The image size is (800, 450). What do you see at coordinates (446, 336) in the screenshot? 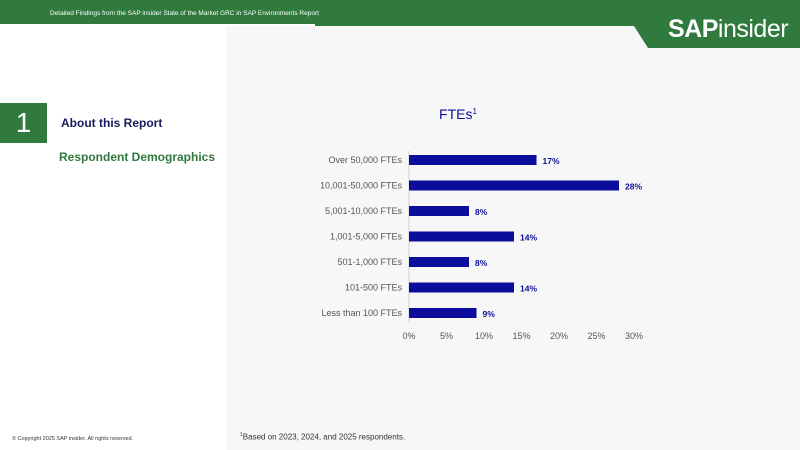
I see `x-tick-label: 5%` at bounding box center [446, 336].